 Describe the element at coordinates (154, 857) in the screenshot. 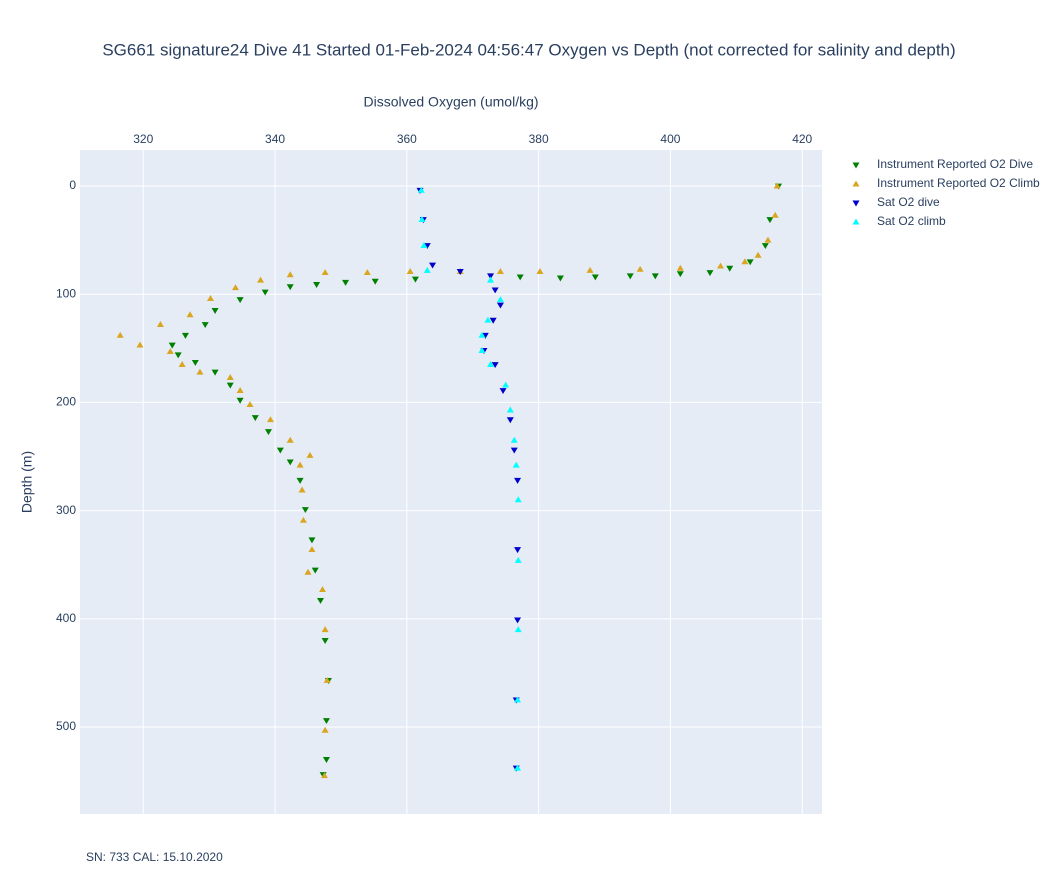

I see `annotation: SN: 733 CAL: 15.10.2020` at that location.